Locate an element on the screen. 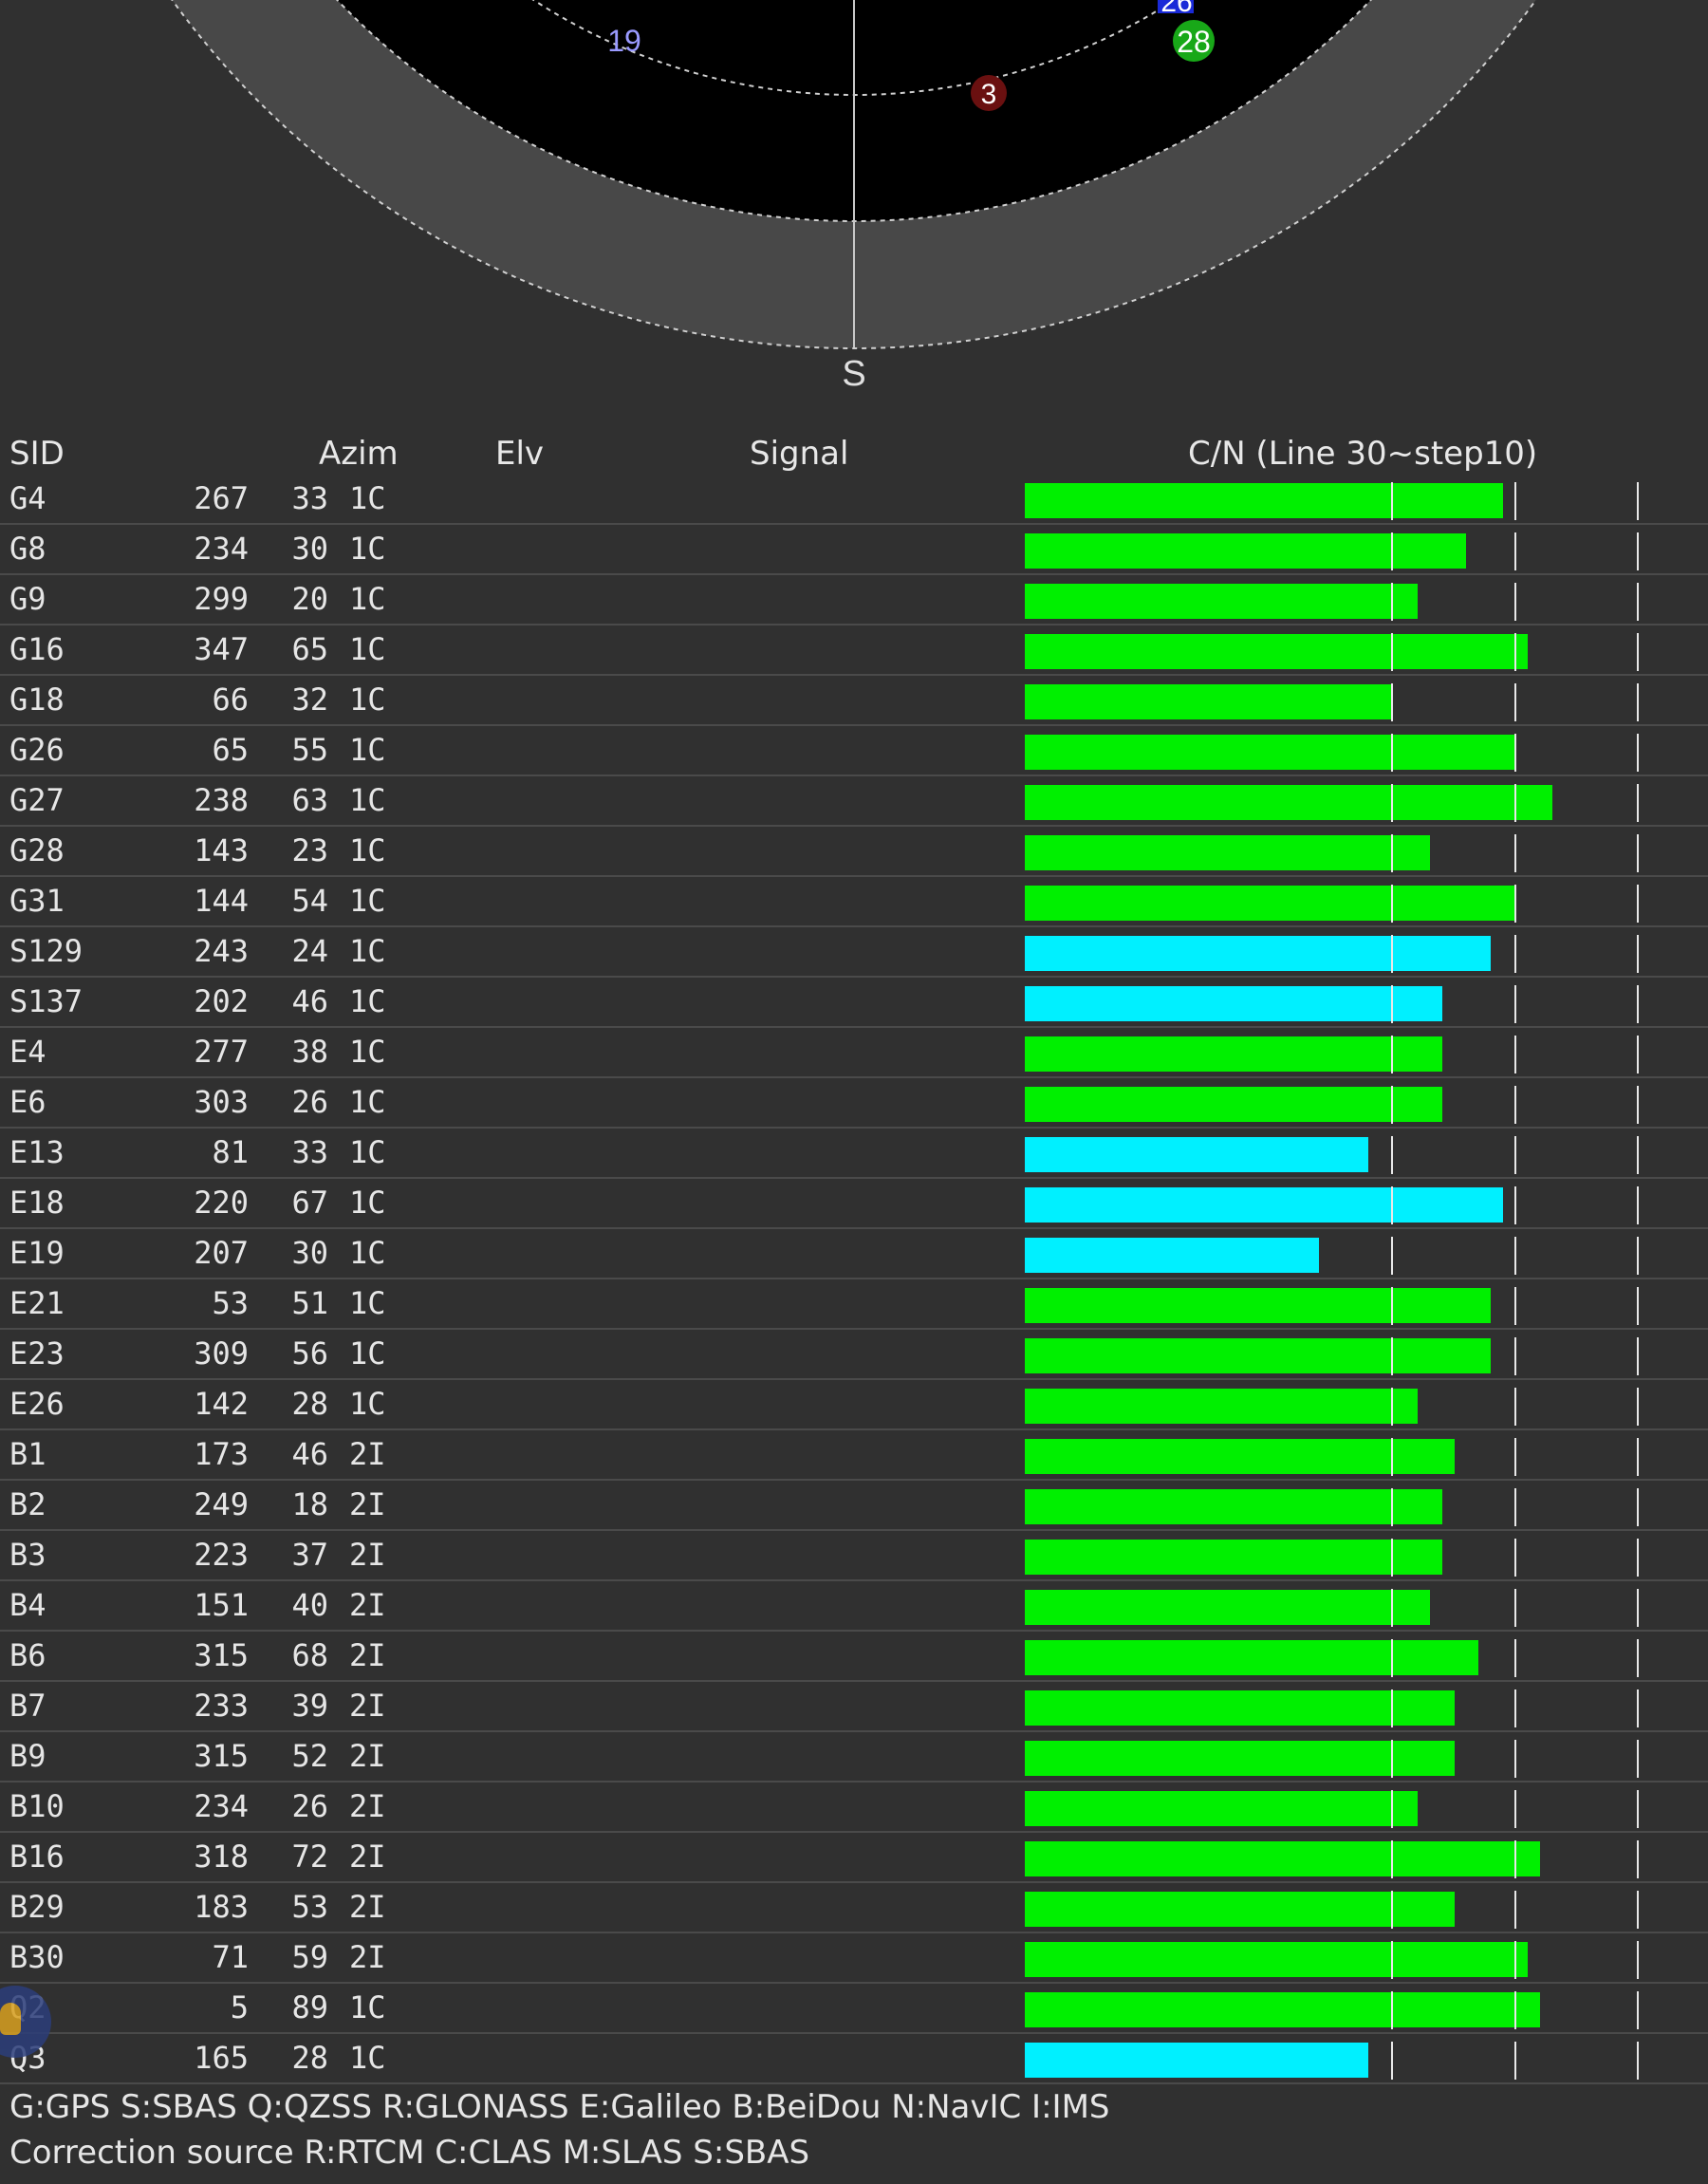 This screenshot has width=1708, height=2184. table-row: B9 315 52 2I is located at coordinates (854, 1757).